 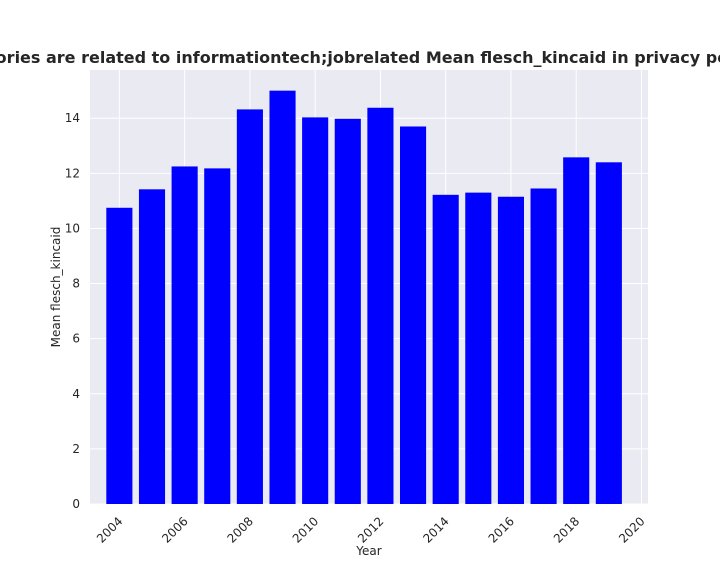 I want to click on x-tick-label: 2006, so click(x=174, y=529).